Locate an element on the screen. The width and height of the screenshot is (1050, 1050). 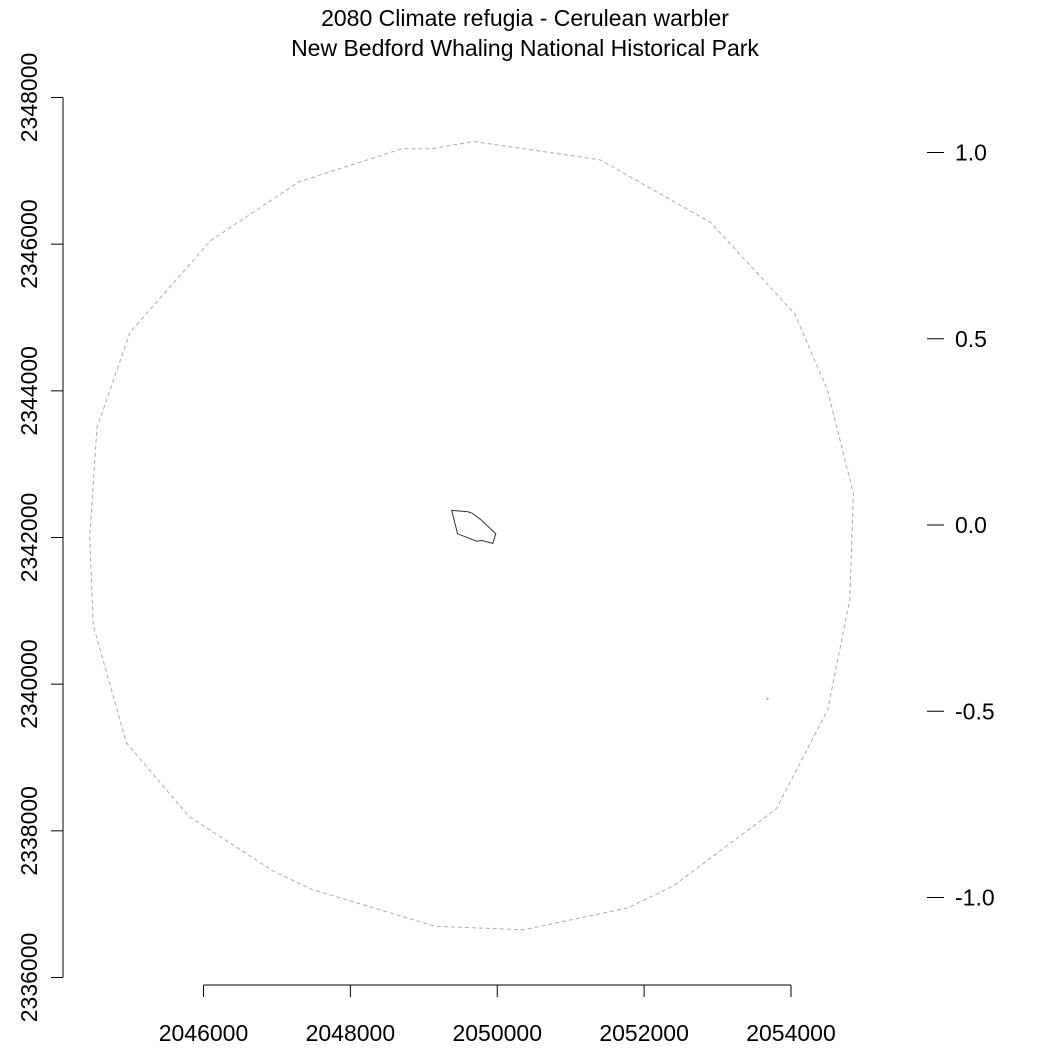
legend-tick-label: -0.5 is located at coordinates (975, 711).